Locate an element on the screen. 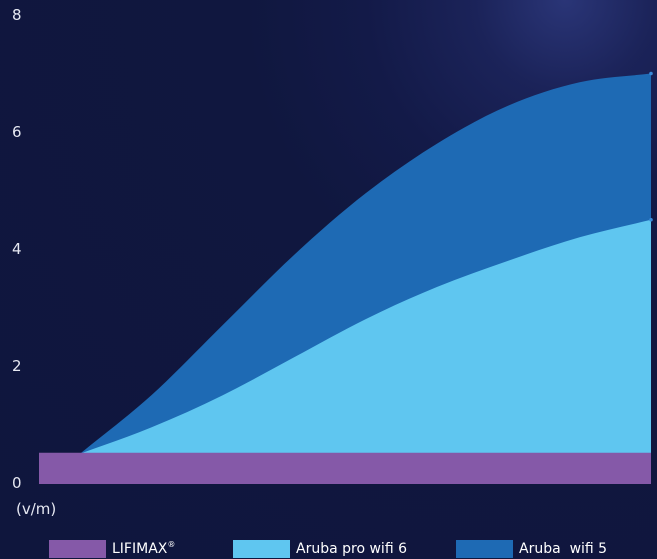 Image resolution: width=657 pixels, height=559 pixels. legend-label-lifimax: LIFIMAX® is located at coordinates (144, 548).